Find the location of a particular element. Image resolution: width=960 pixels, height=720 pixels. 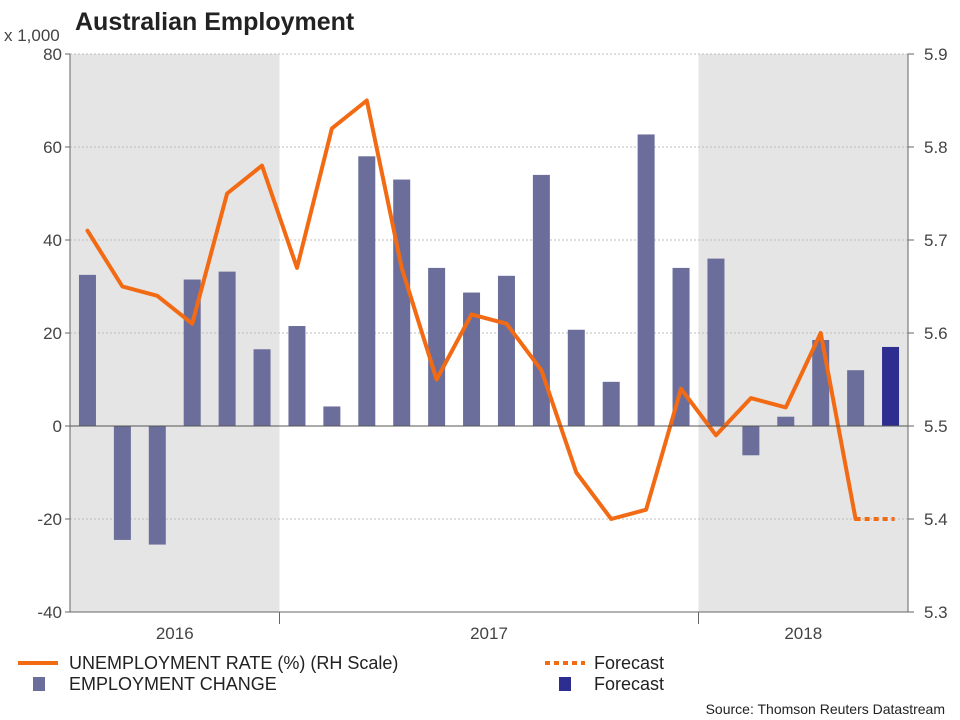

right-tick-label: 5.3 is located at coordinates (936, 612).